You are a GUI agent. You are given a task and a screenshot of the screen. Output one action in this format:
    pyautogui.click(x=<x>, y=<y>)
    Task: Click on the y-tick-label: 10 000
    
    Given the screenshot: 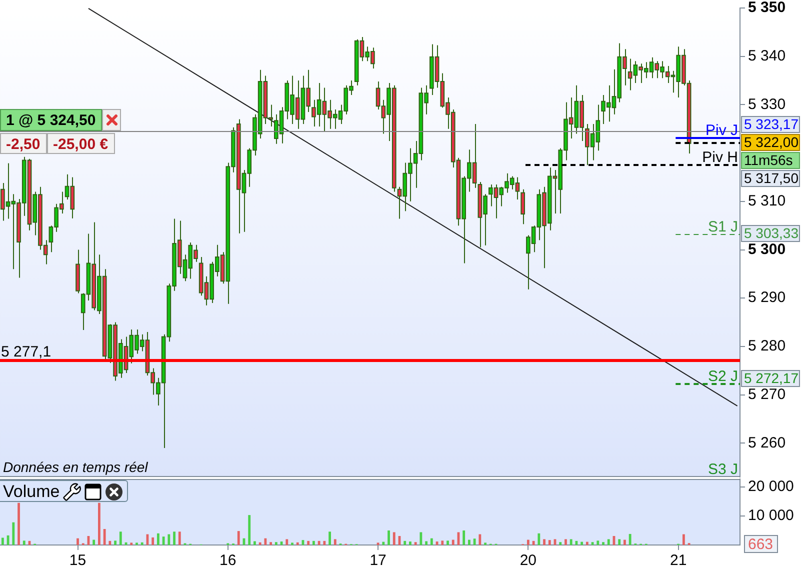 What is the action you would take?
    pyautogui.click(x=771, y=515)
    